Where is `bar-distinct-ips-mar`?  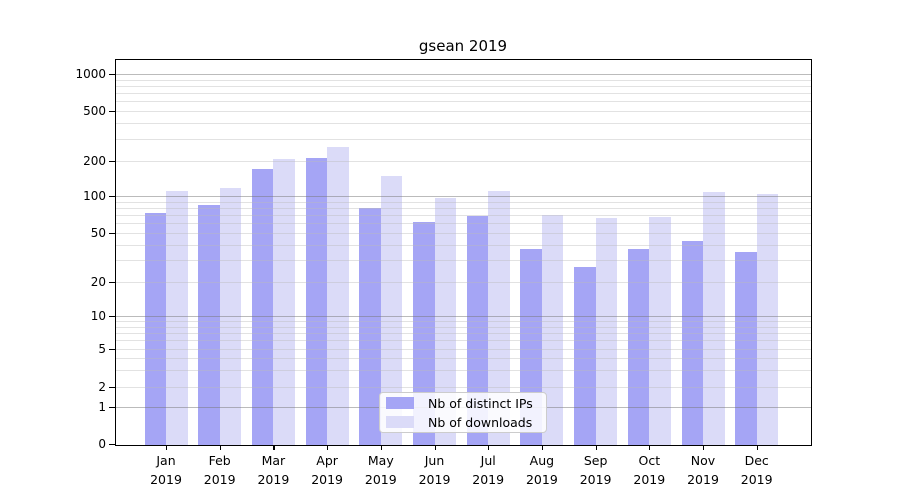
bar-distinct-ips-mar is located at coordinates (262, 307).